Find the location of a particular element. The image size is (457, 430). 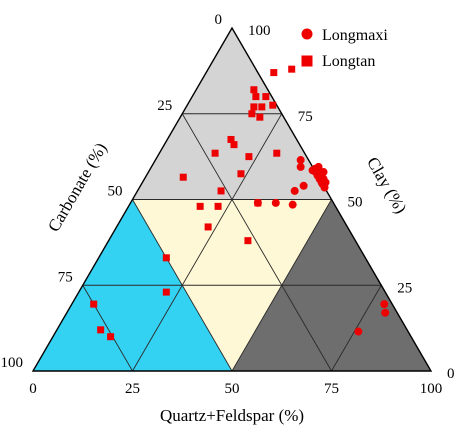

left-tick-75: 75 is located at coordinates (65, 277).